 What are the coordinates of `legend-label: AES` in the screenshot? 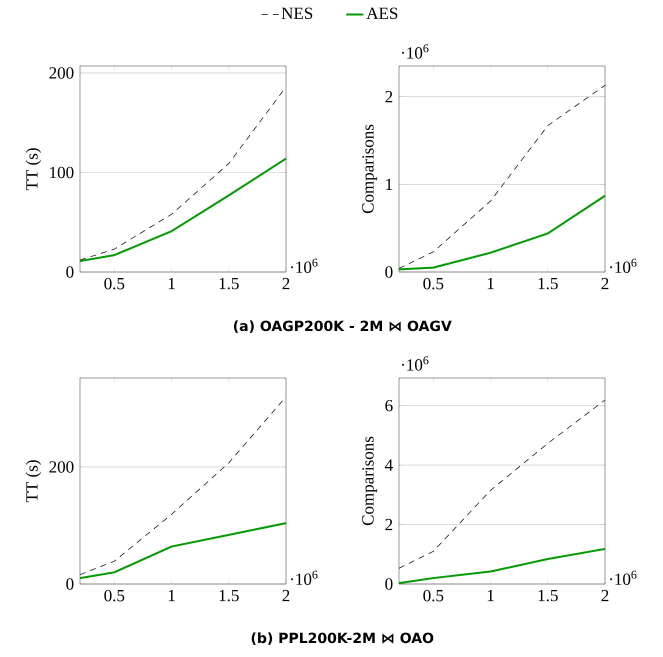 It's located at (382, 14).